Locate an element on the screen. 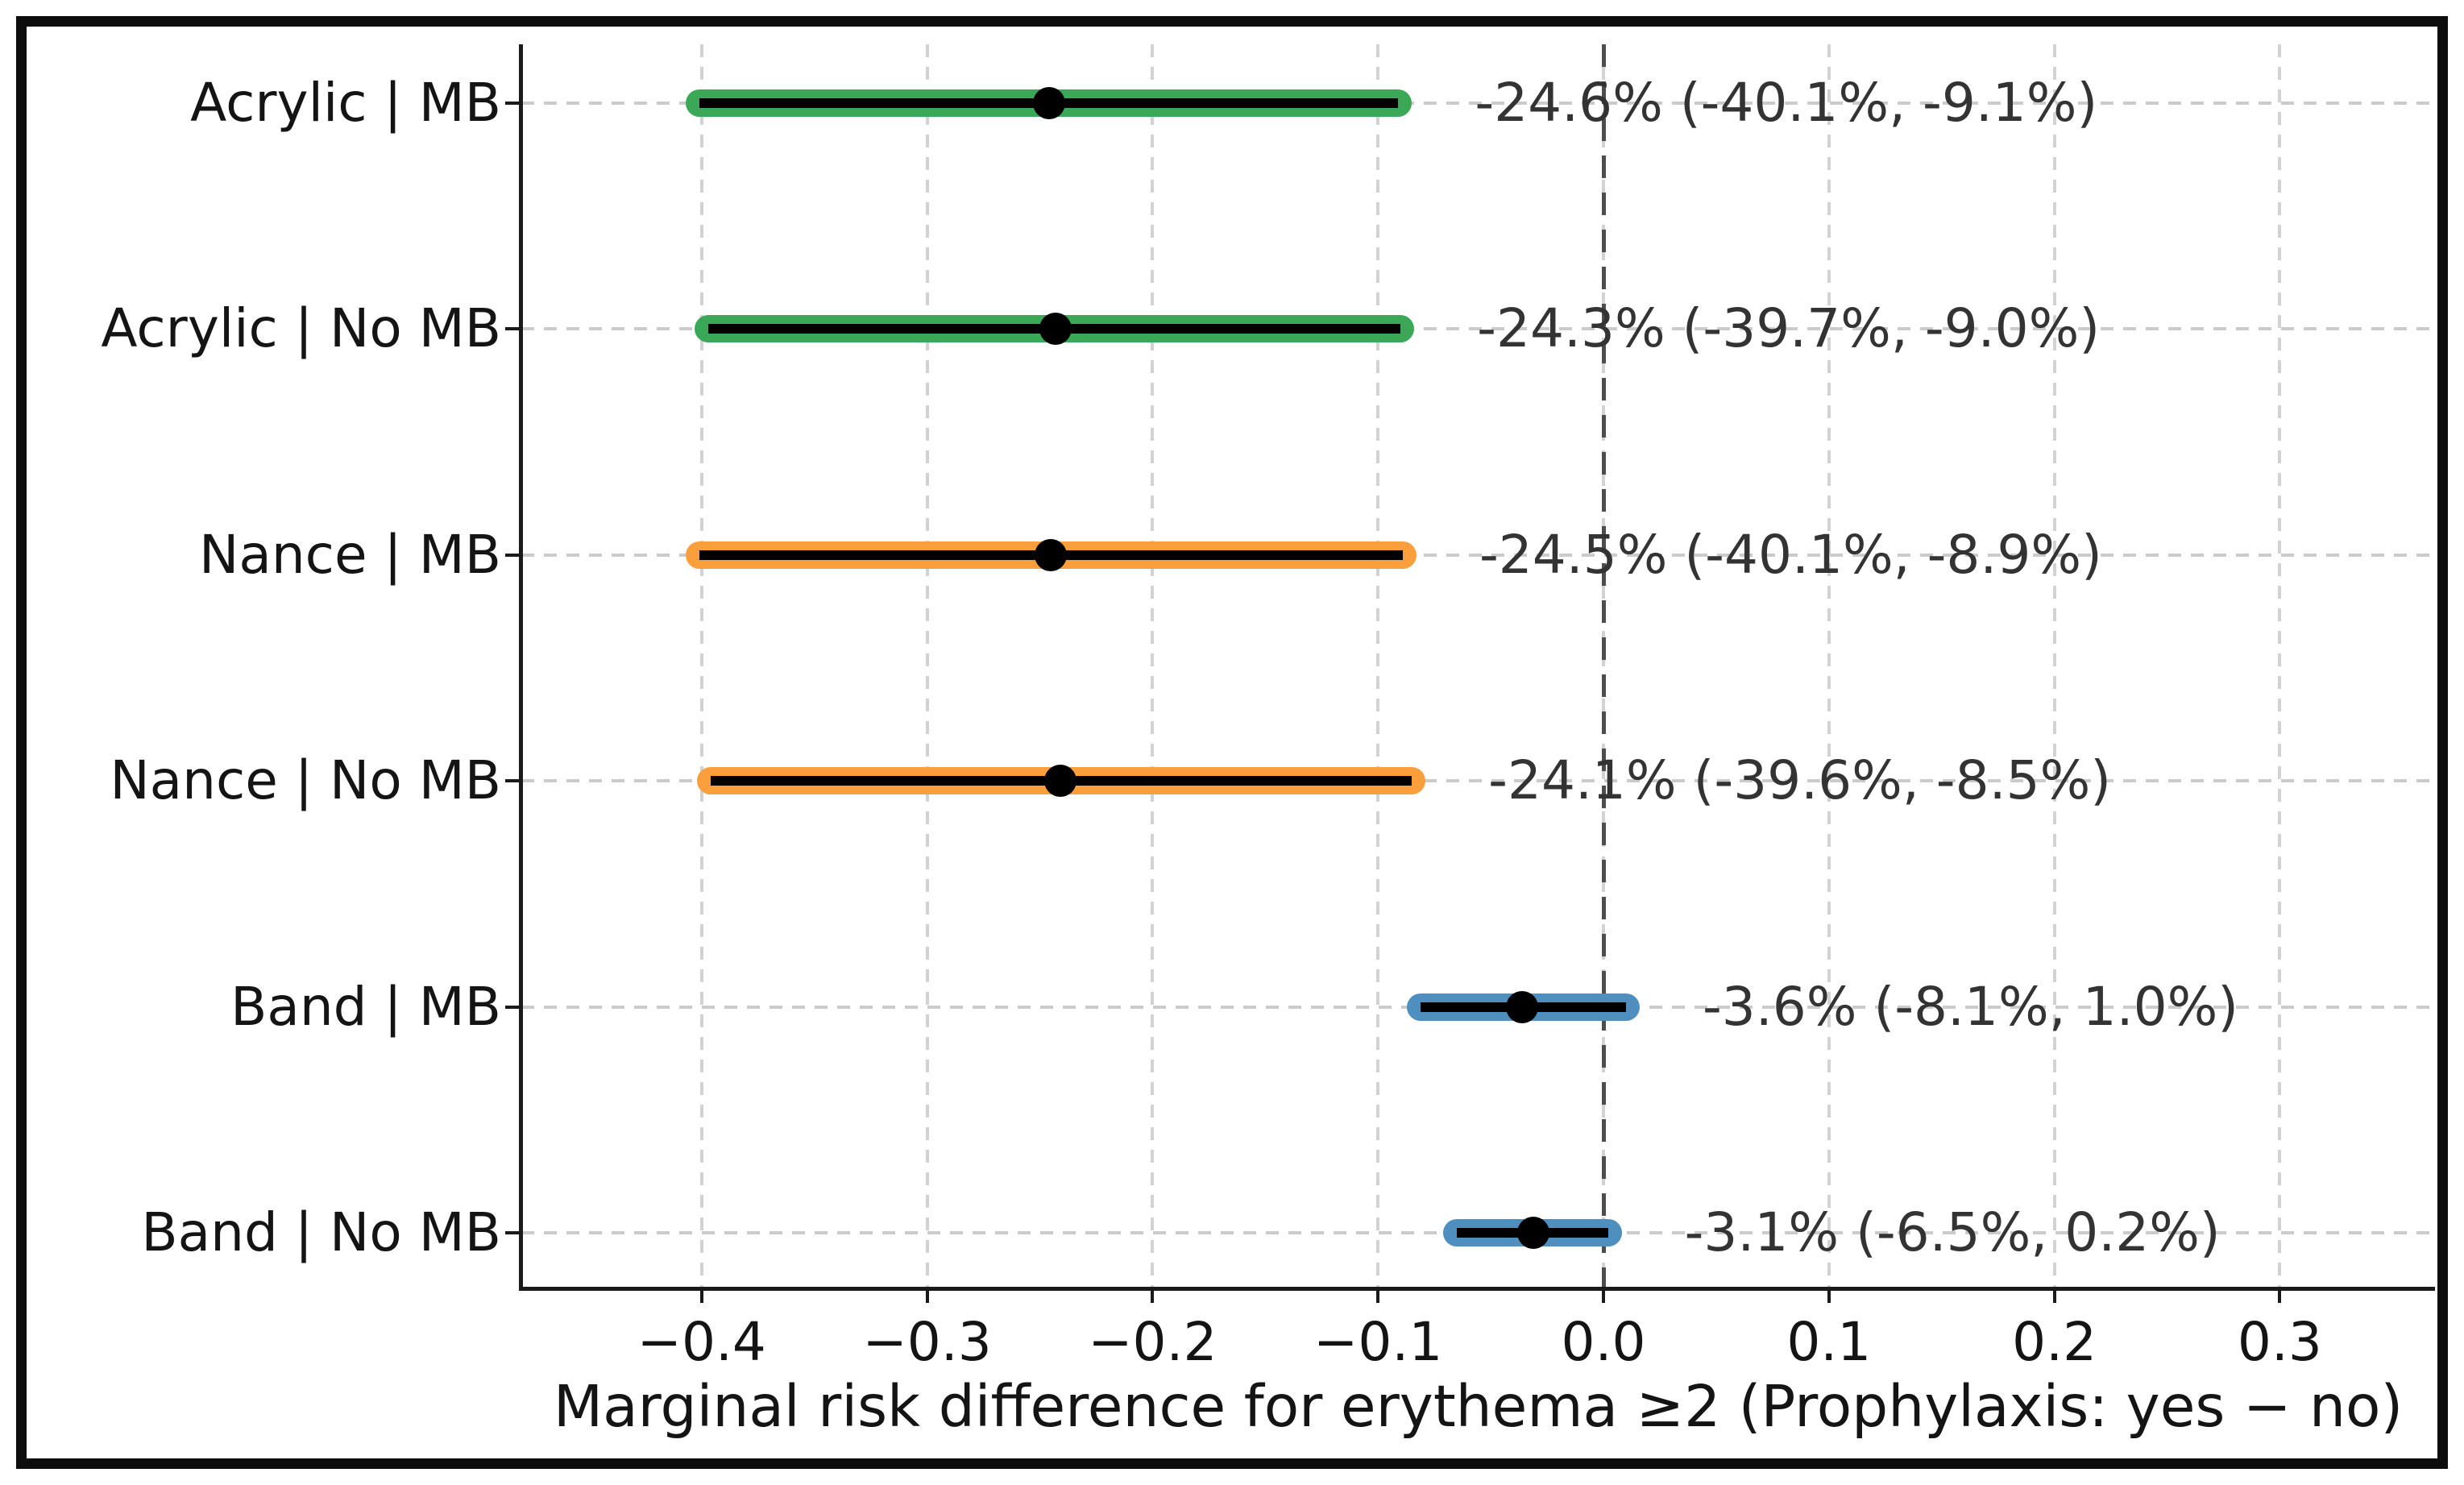 The width and height of the screenshot is (2464, 1485). row-label: Nance | MB is located at coordinates (350, 554).